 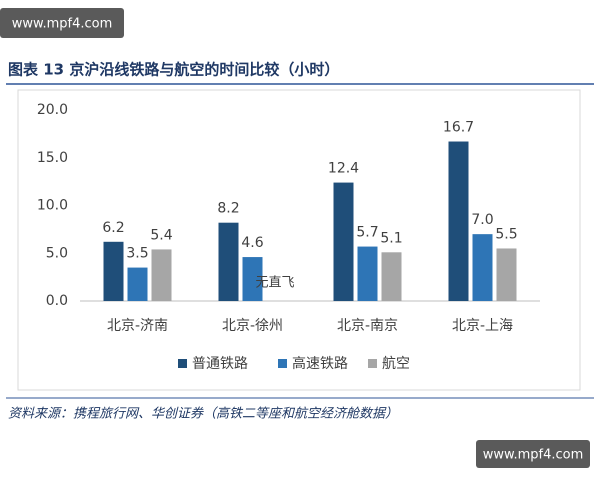 I want to click on y-tick-label: 0.0, so click(x=57, y=301).